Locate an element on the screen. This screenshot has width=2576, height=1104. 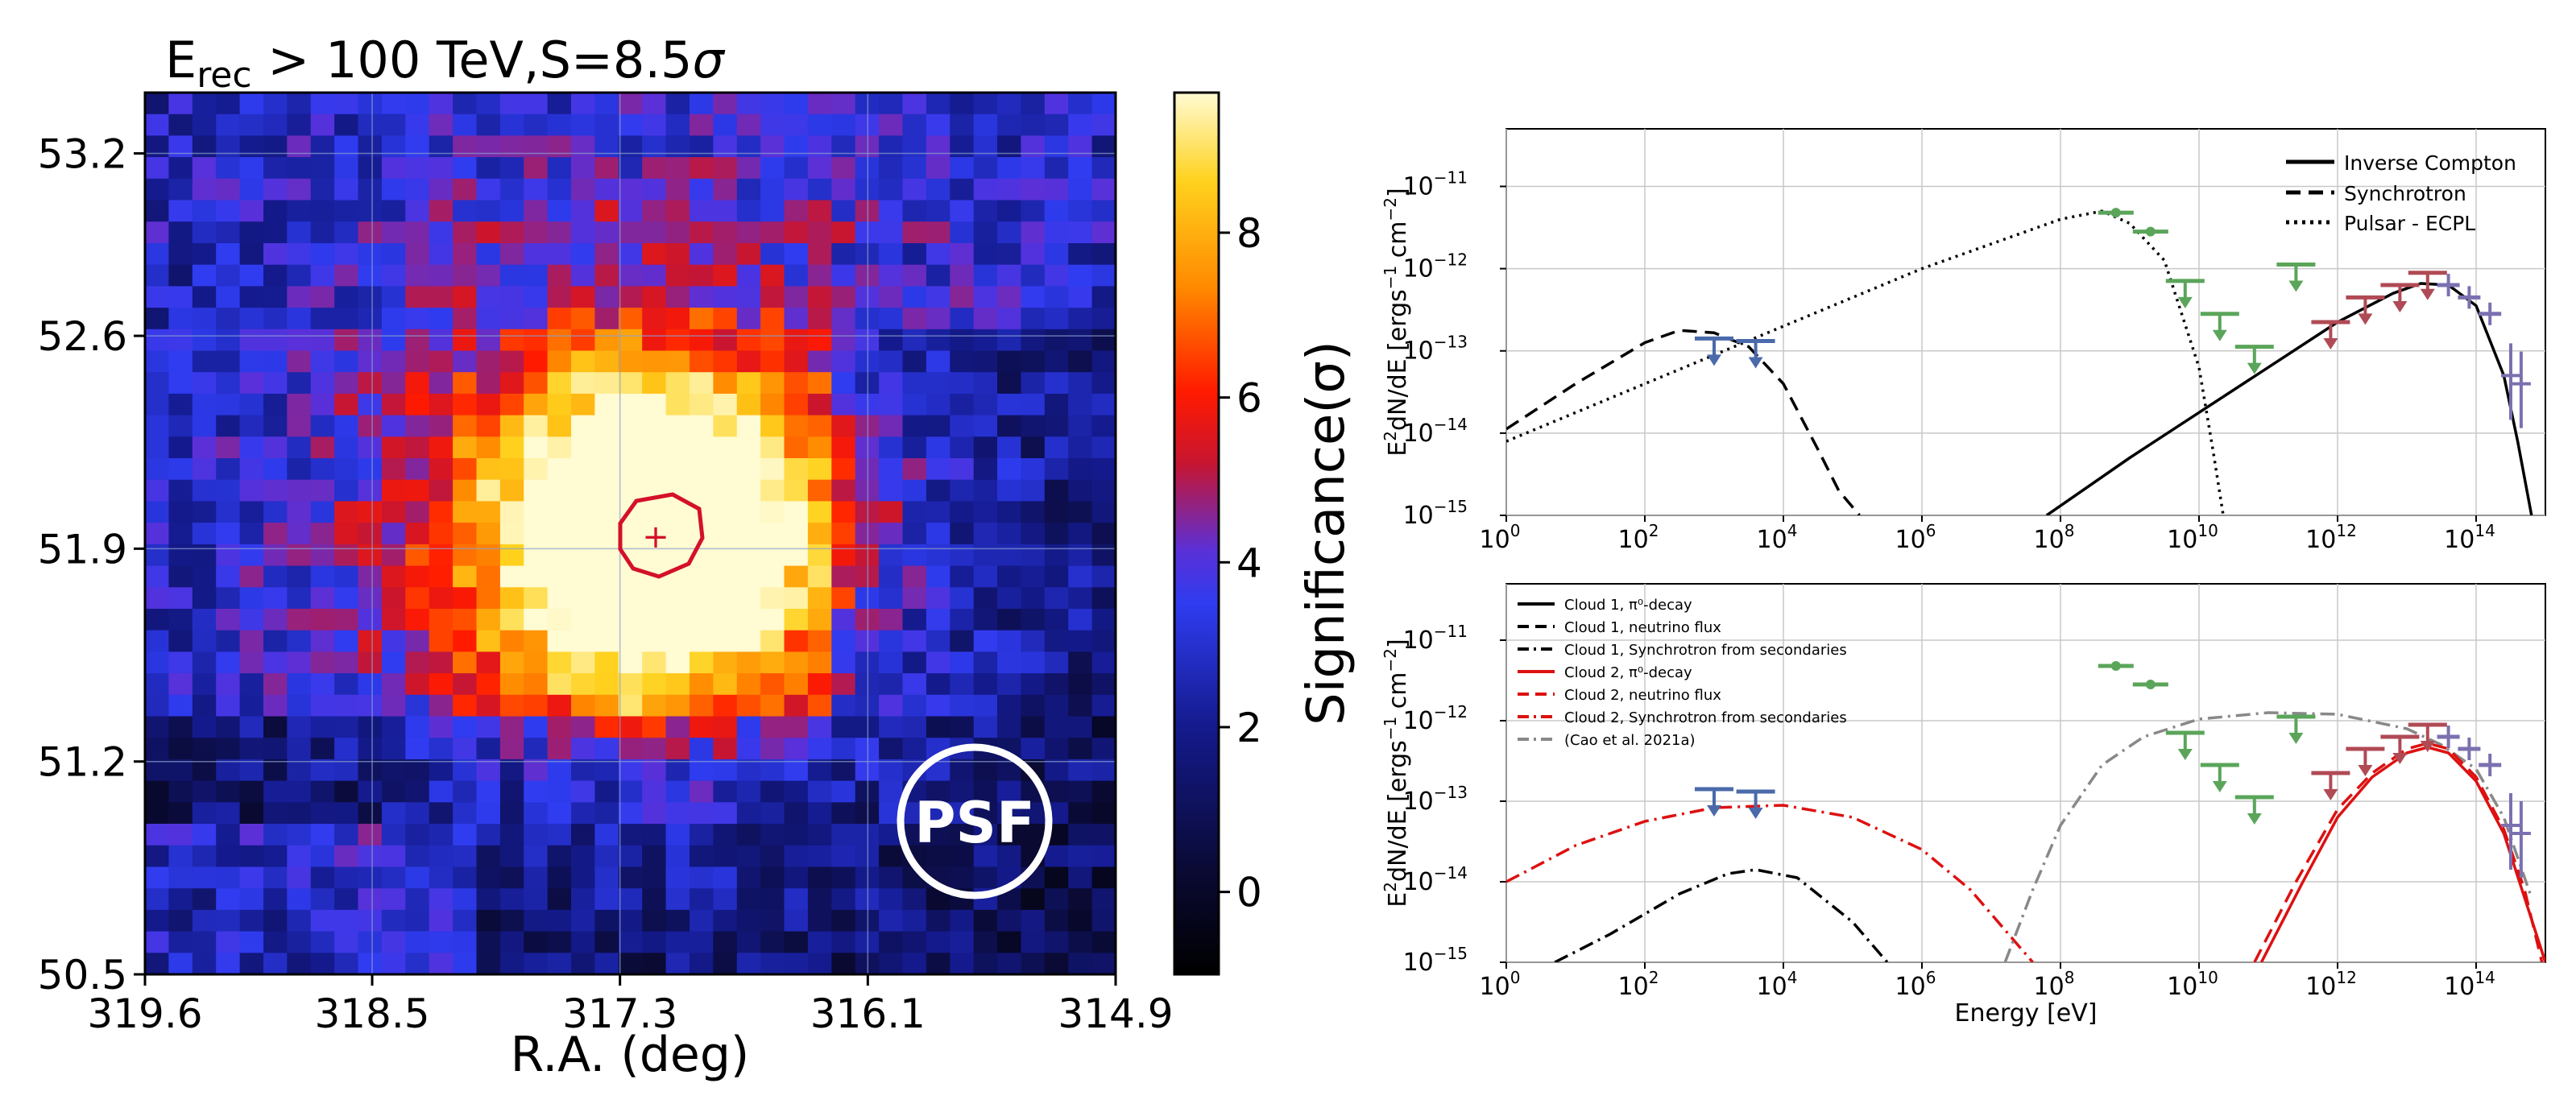
x-tick-label: 100 is located at coordinates (1500, 985).